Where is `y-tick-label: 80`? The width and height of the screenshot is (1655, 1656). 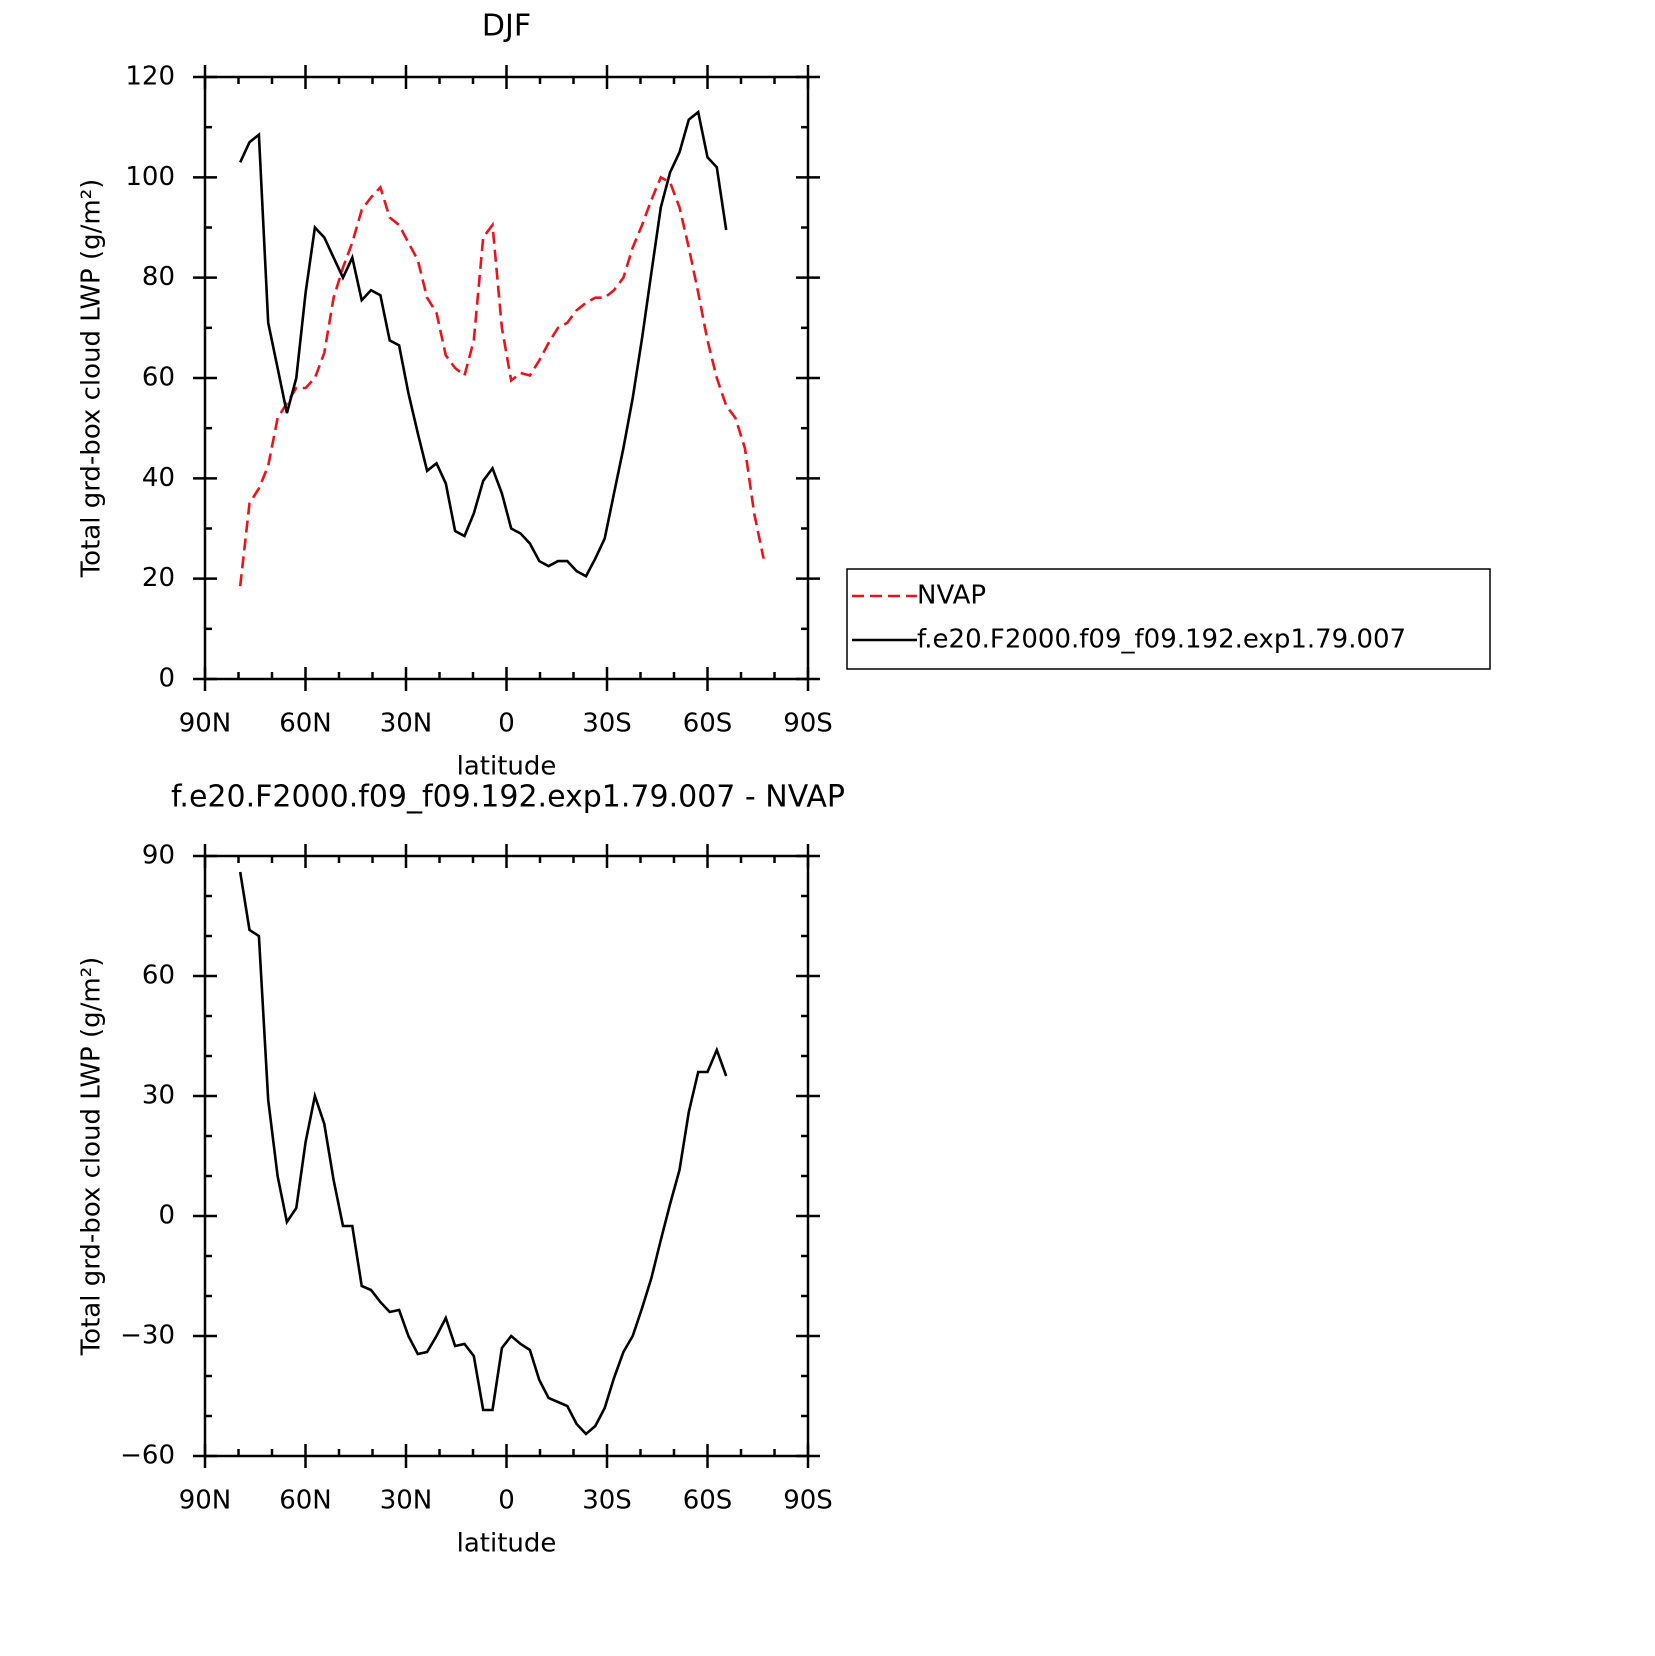 y-tick-label: 80 is located at coordinates (158, 277).